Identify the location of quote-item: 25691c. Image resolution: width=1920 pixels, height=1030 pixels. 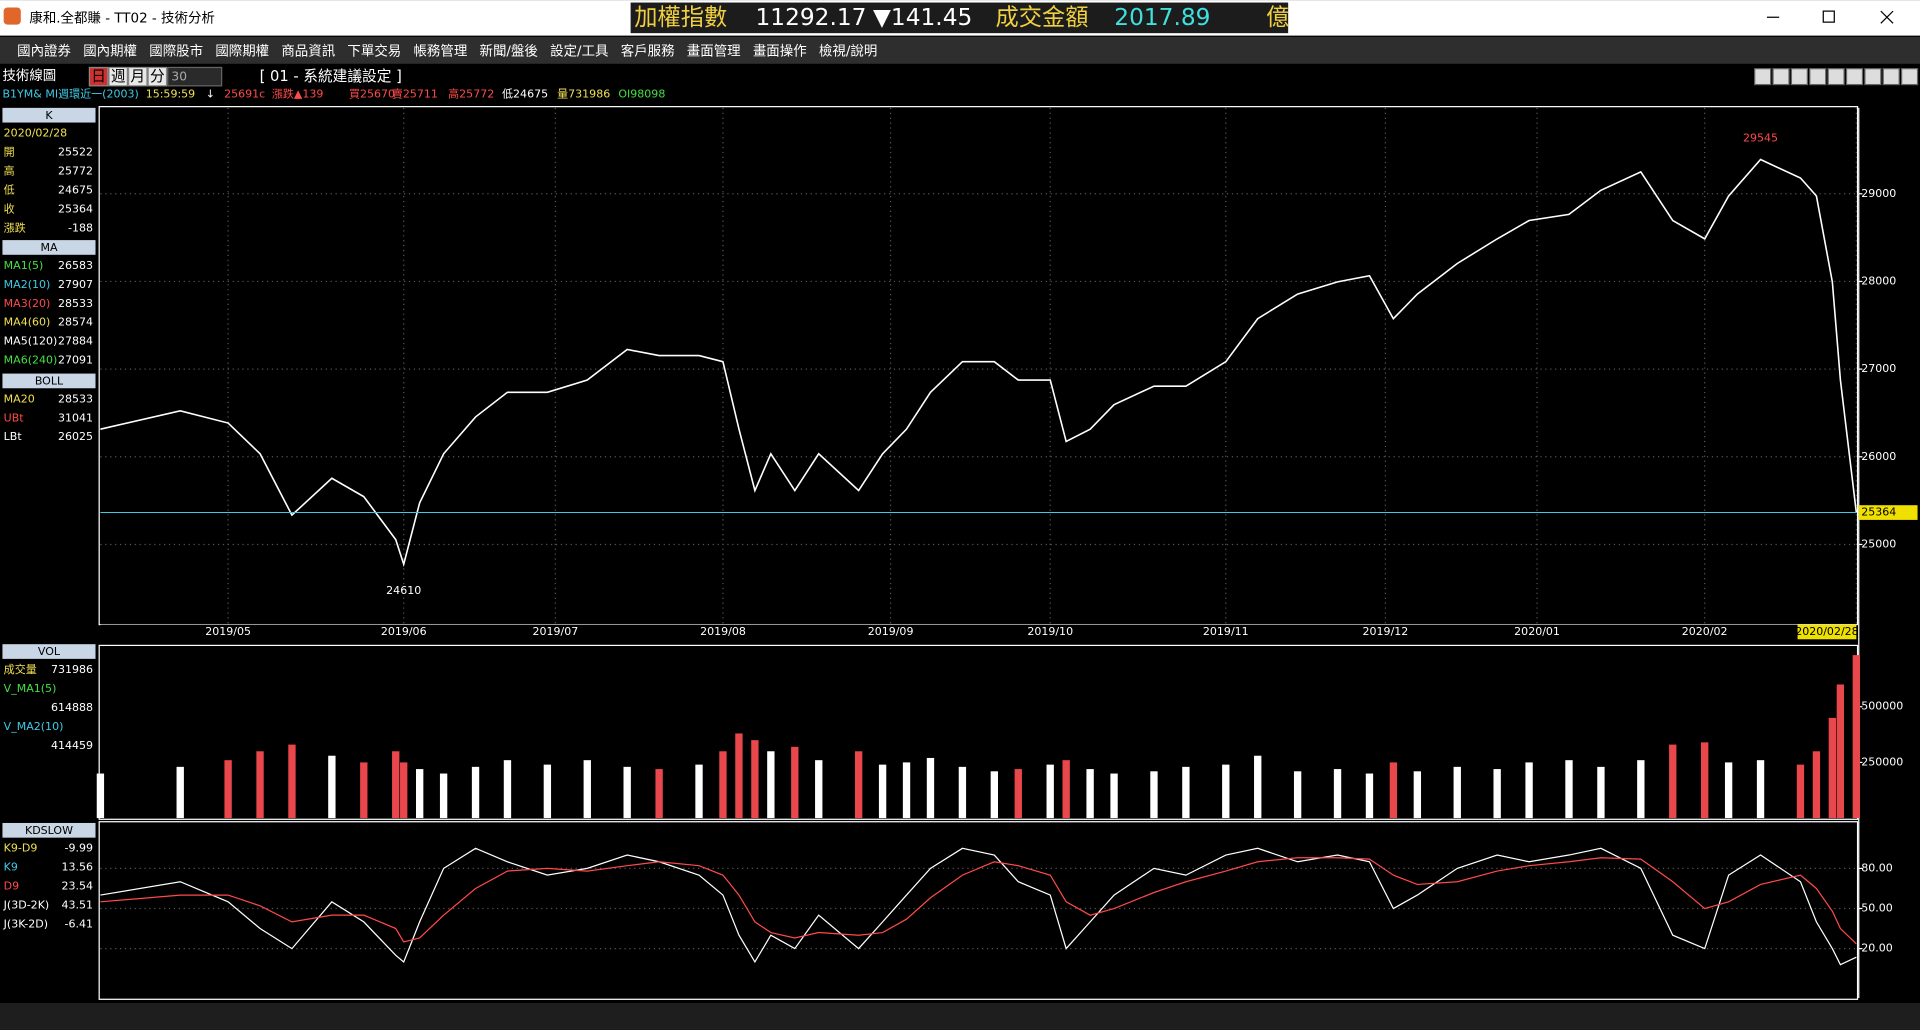
(244, 93).